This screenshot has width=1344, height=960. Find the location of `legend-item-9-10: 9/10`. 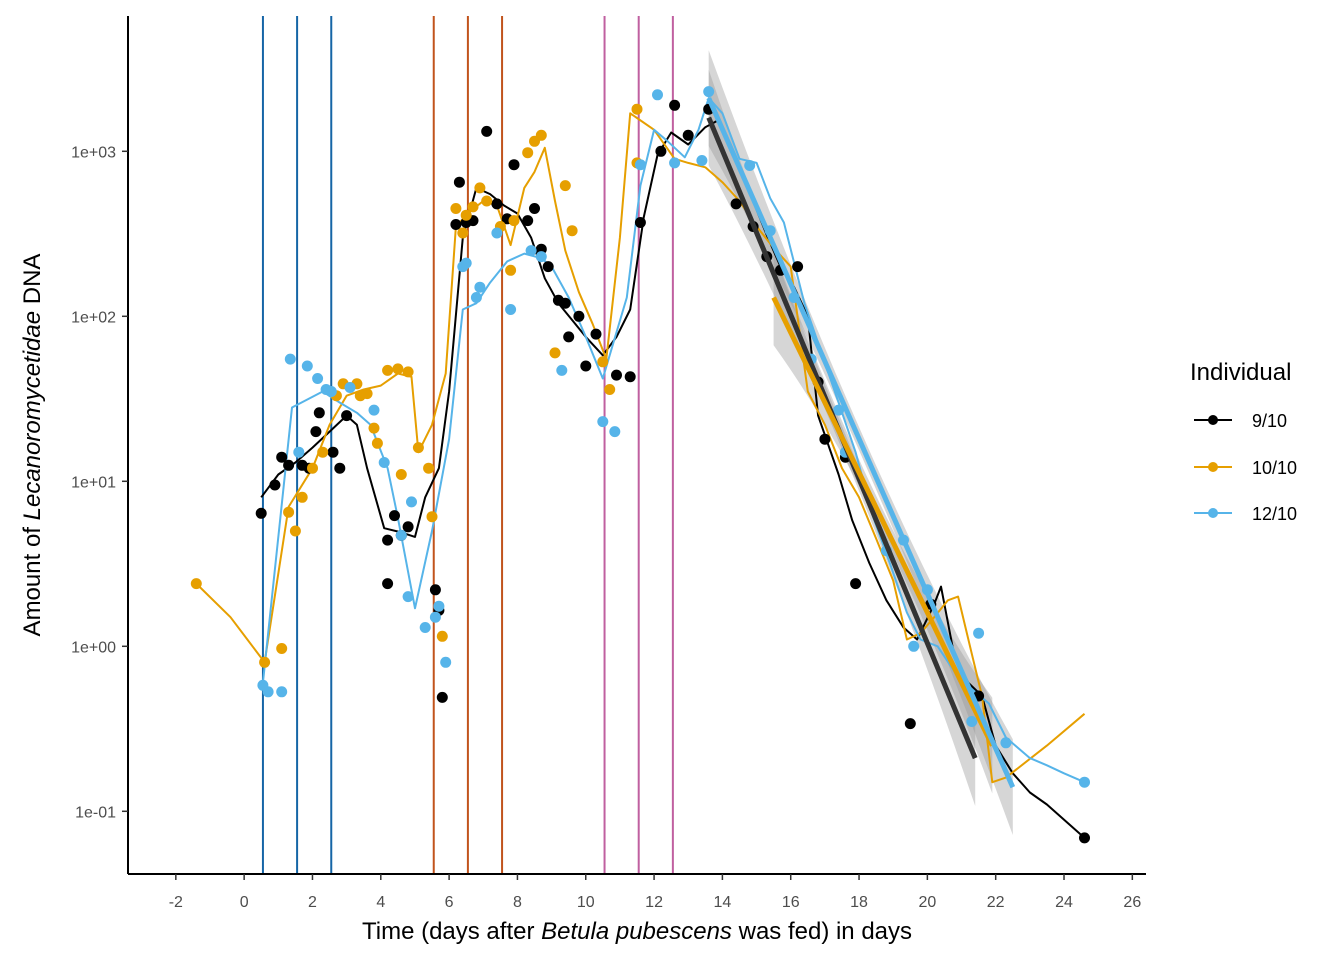

legend-item-9-10: 9/10 is located at coordinates (1240, 421).